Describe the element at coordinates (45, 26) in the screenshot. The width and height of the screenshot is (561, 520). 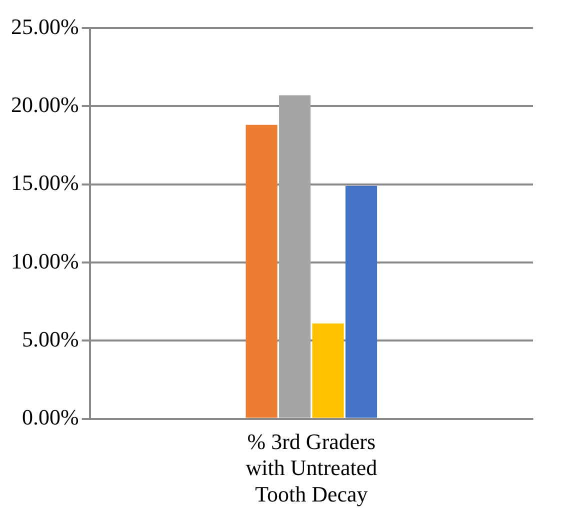
I see `y-tick-label: 25.00%` at that location.